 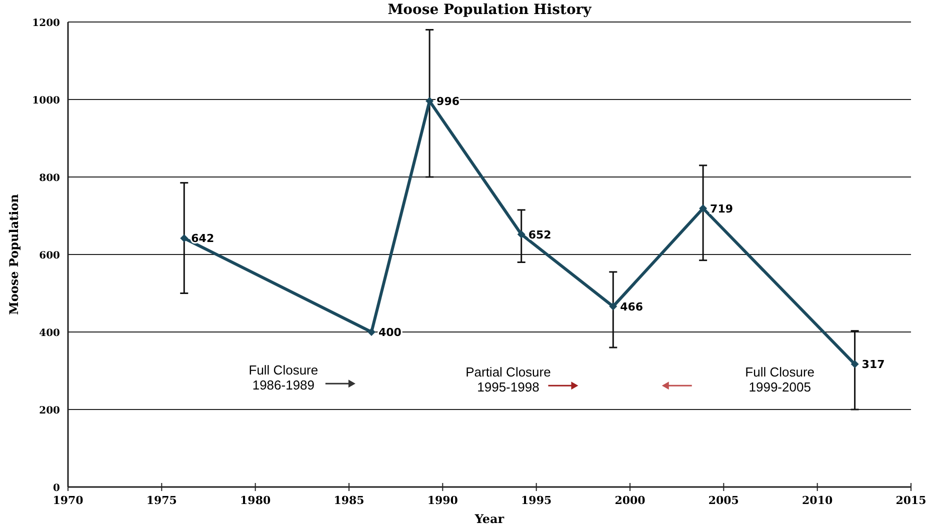 What do you see at coordinates (14, 254) in the screenshot?
I see `y-axis-title: Moose Population` at bounding box center [14, 254].